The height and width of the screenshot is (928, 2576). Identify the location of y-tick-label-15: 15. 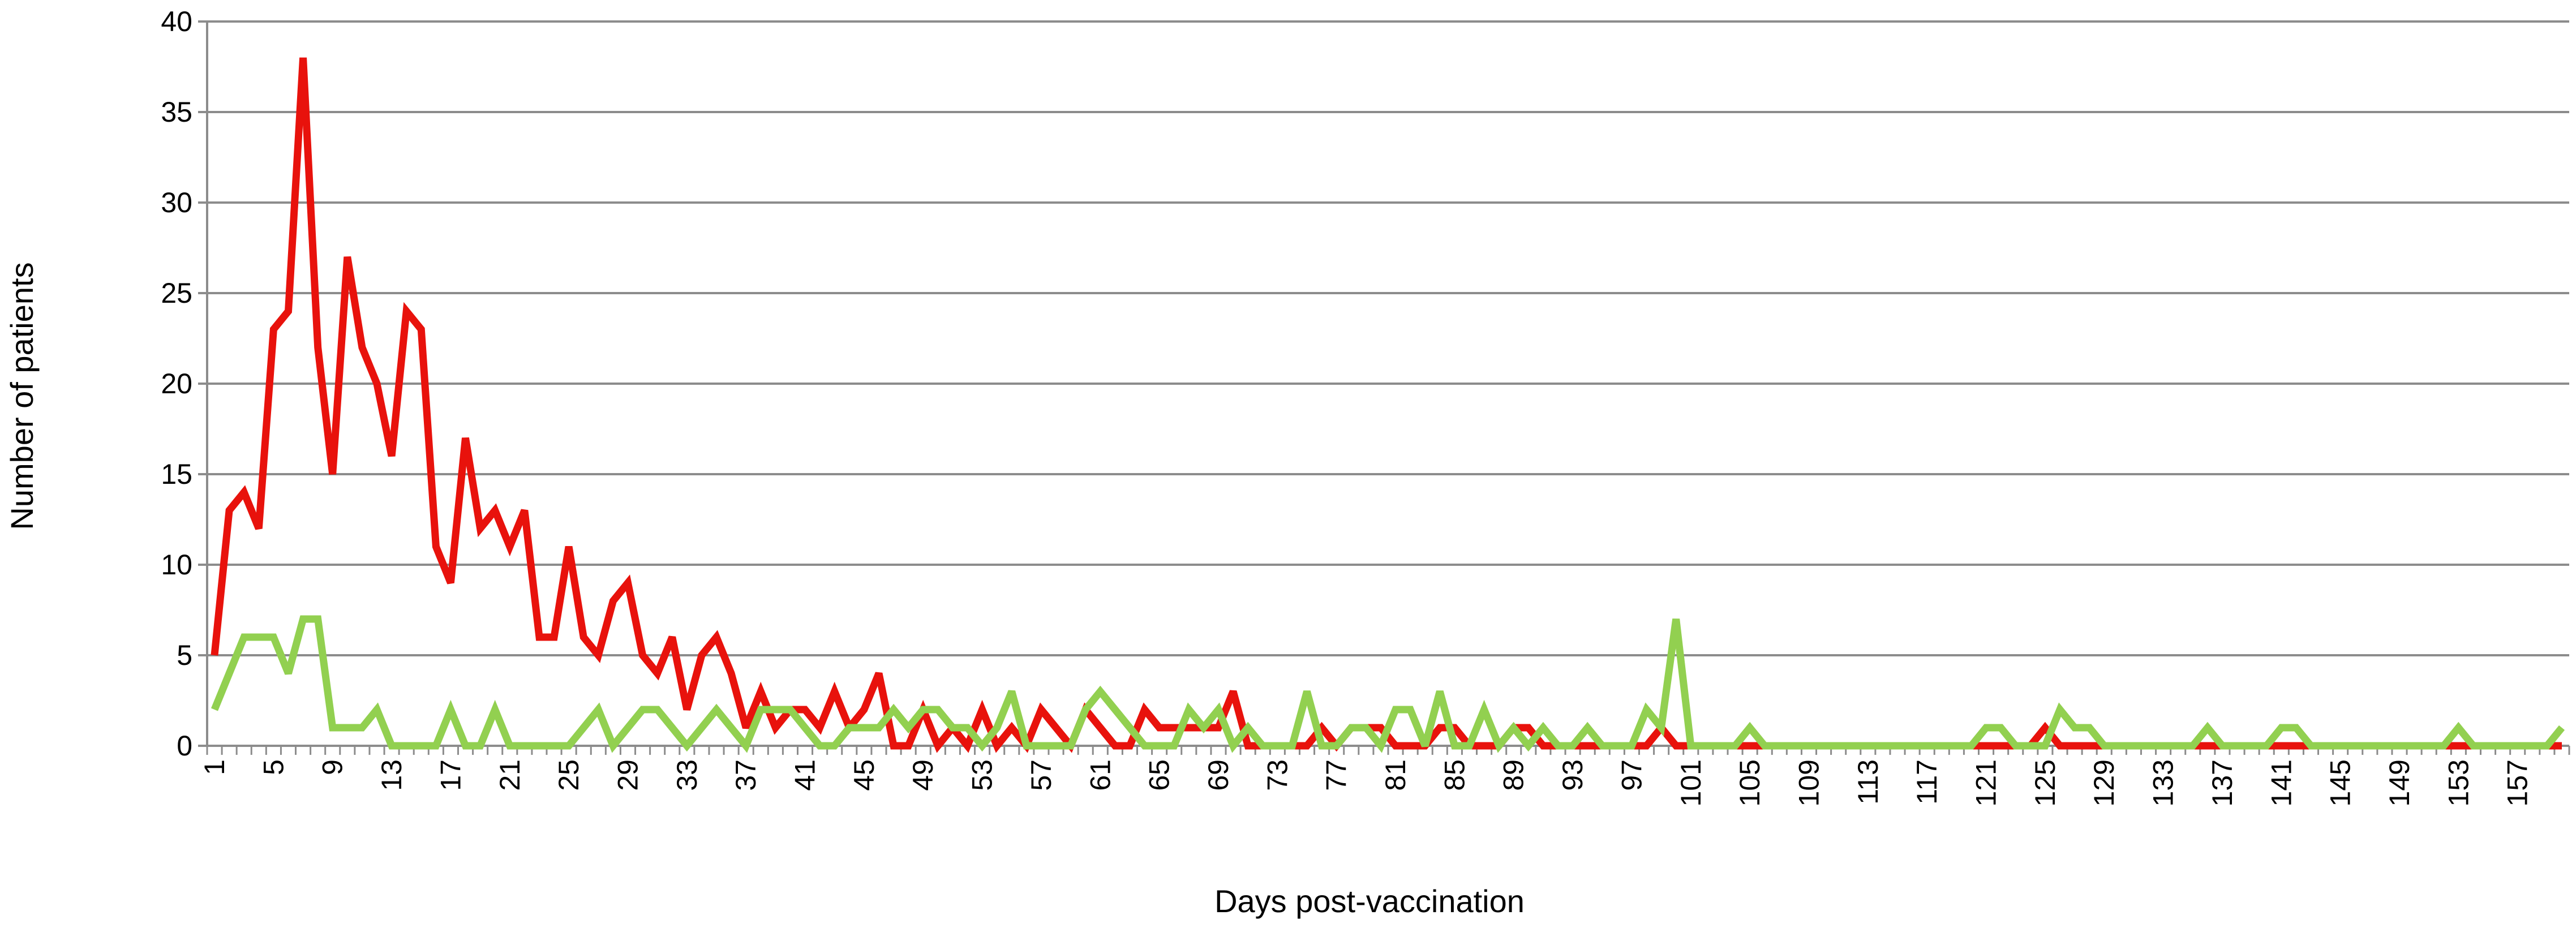
(176, 474).